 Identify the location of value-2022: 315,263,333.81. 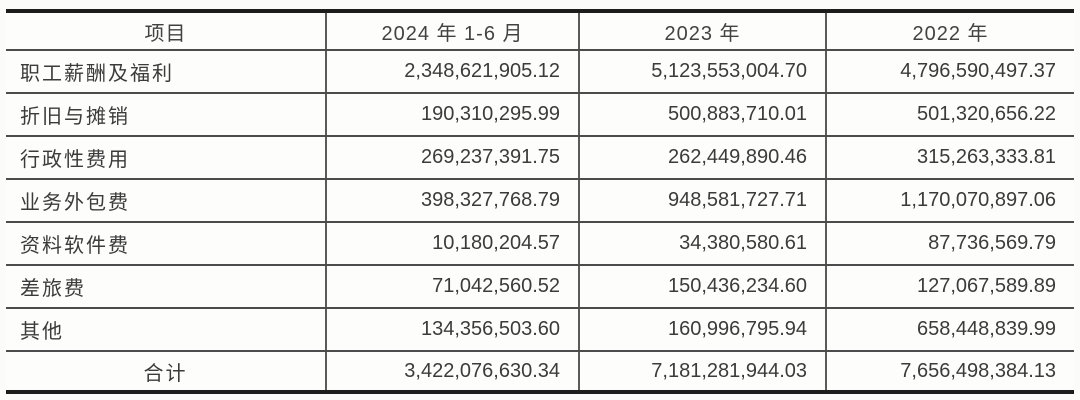
(949, 158).